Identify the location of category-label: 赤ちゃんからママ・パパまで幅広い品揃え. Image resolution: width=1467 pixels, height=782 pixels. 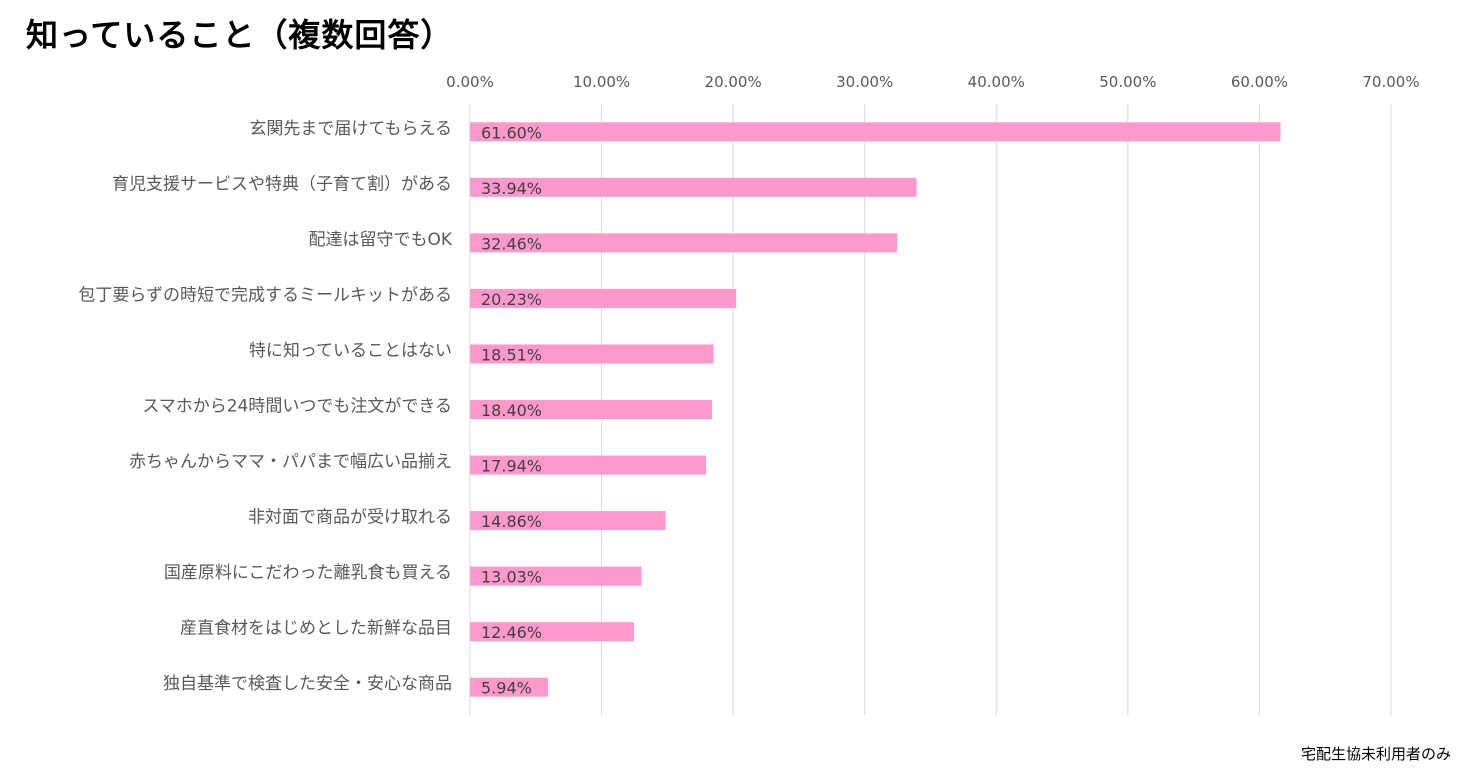
(290, 462).